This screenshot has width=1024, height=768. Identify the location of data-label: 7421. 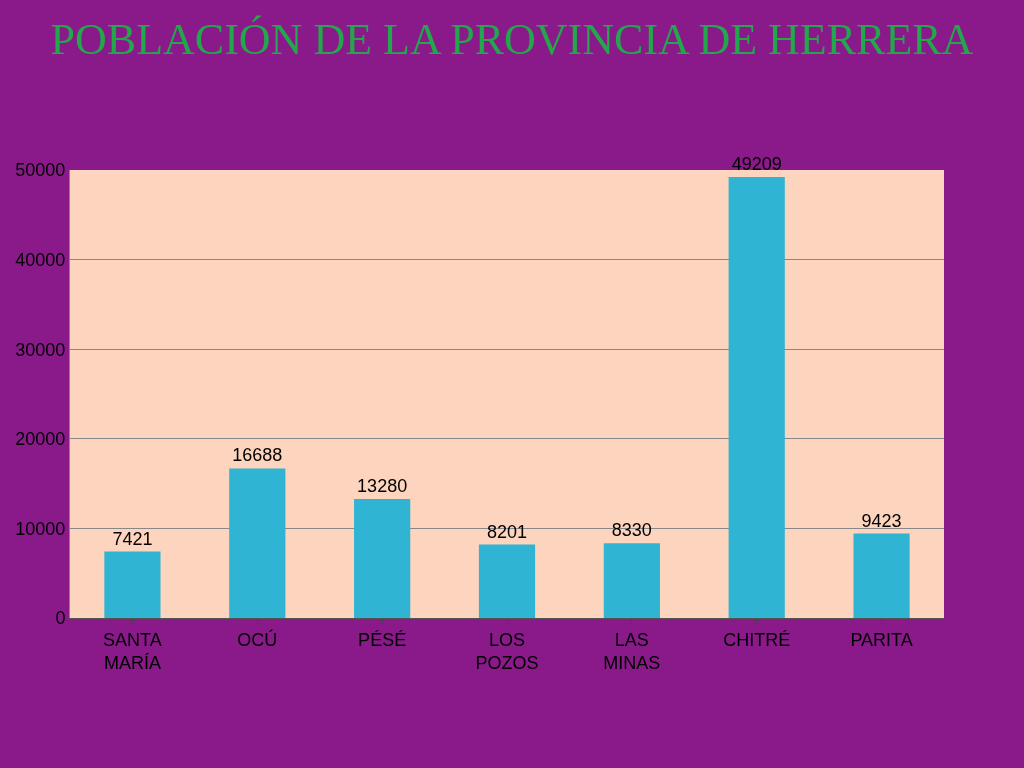
(132, 538).